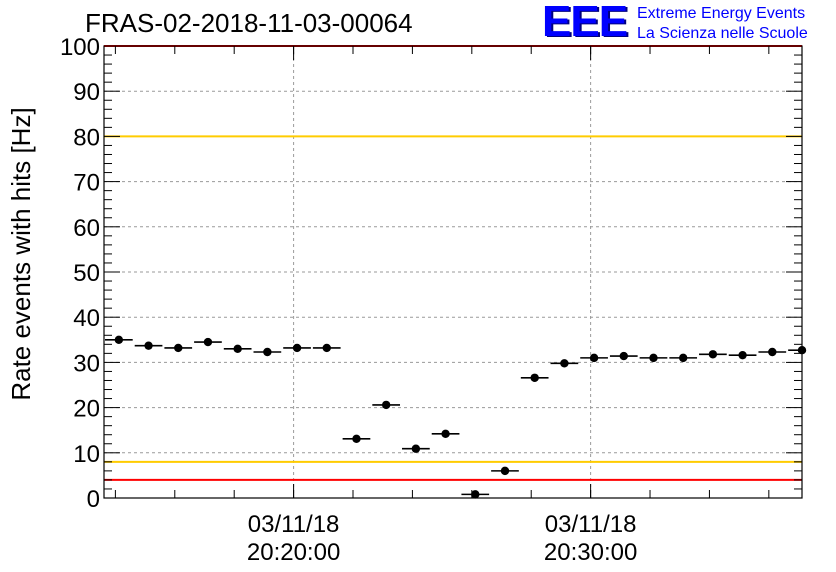 The image size is (836, 572). I want to click on y-tick-label: 50, so click(86, 273).